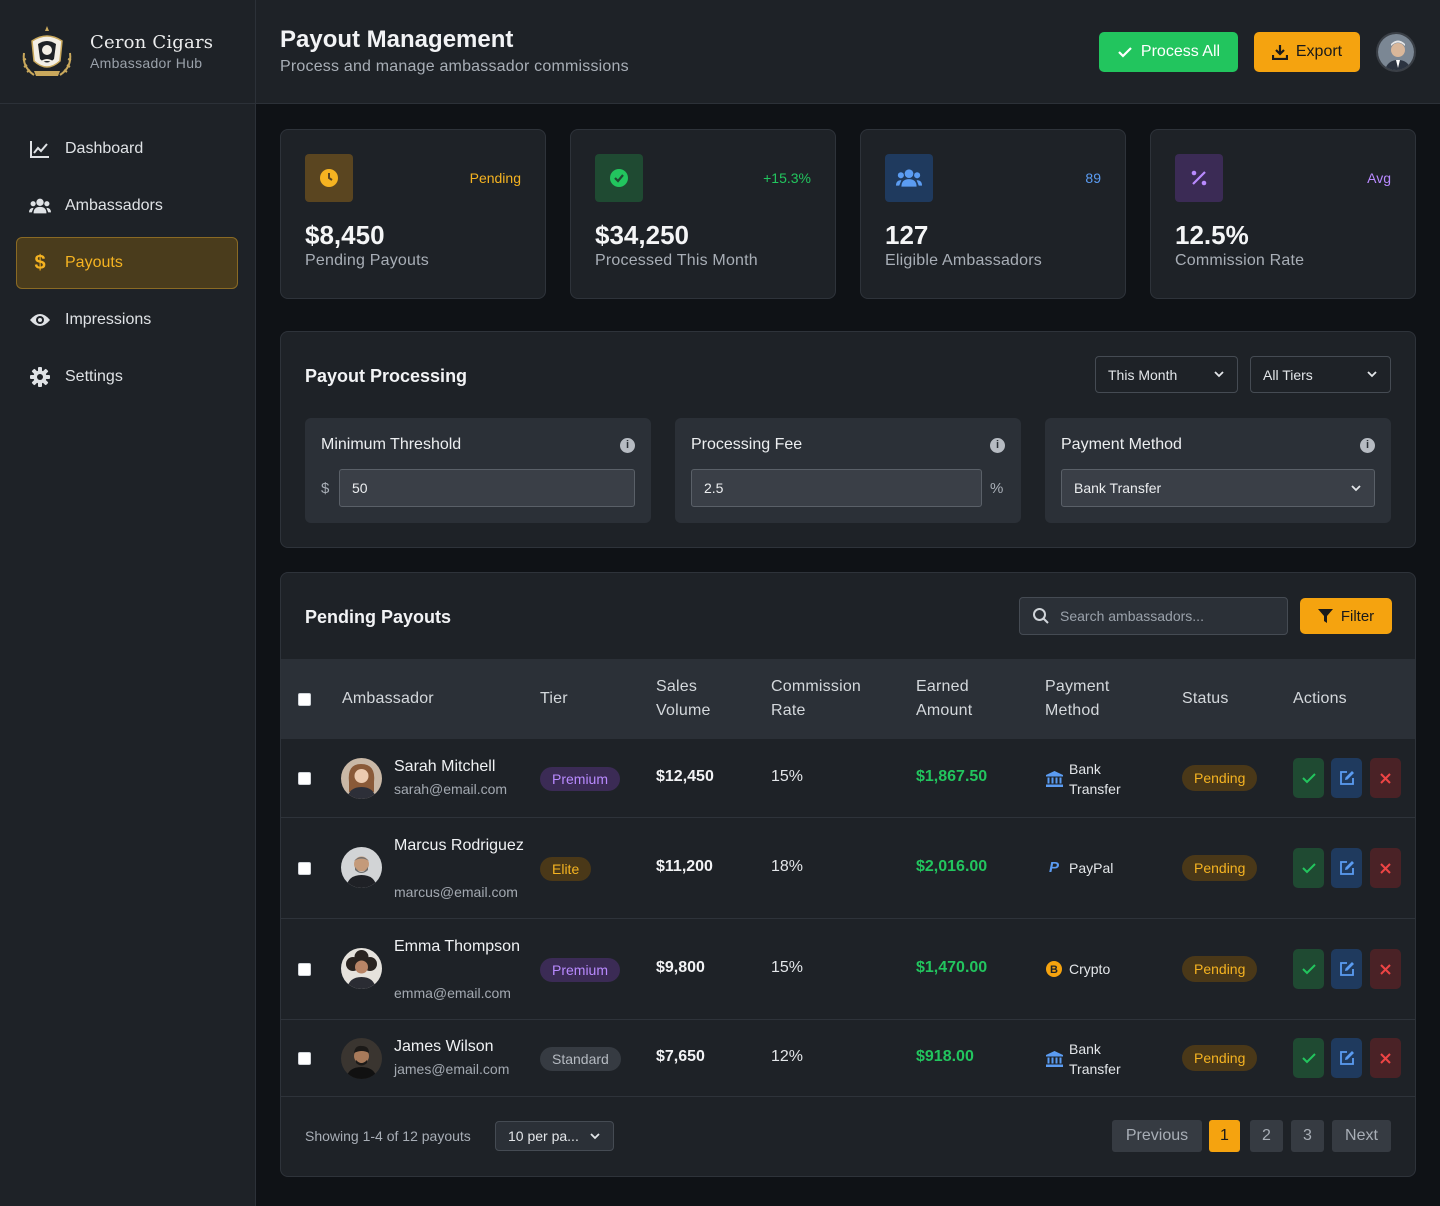 Image resolution: width=1440 pixels, height=1206 pixels. What do you see at coordinates (452, 993) in the screenshot?
I see `ambassador-email: emma@email.com` at bounding box center [452, 993].